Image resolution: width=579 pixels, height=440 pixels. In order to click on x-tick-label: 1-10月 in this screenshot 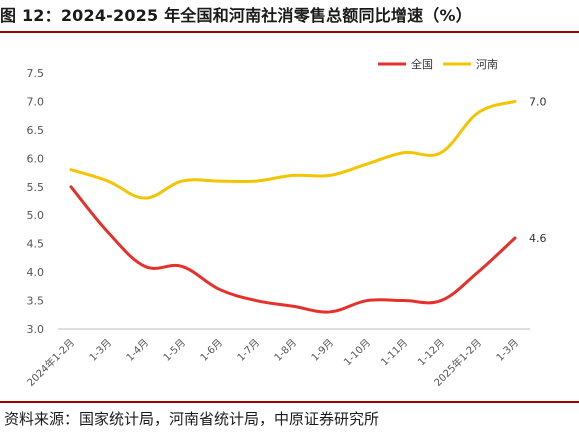, I will do `click(358, 353)`.